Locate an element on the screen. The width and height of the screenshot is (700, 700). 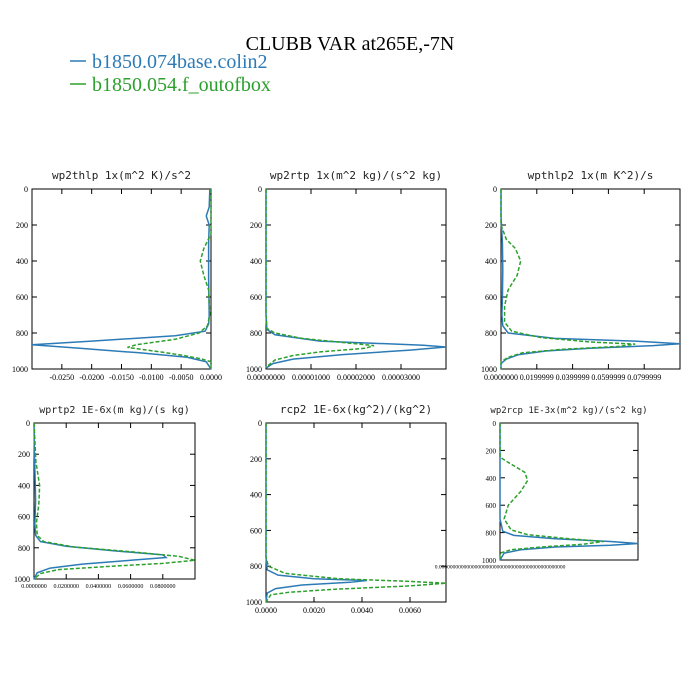
x-tick-label: 0.00002000 is located at coordinates (356, 377).